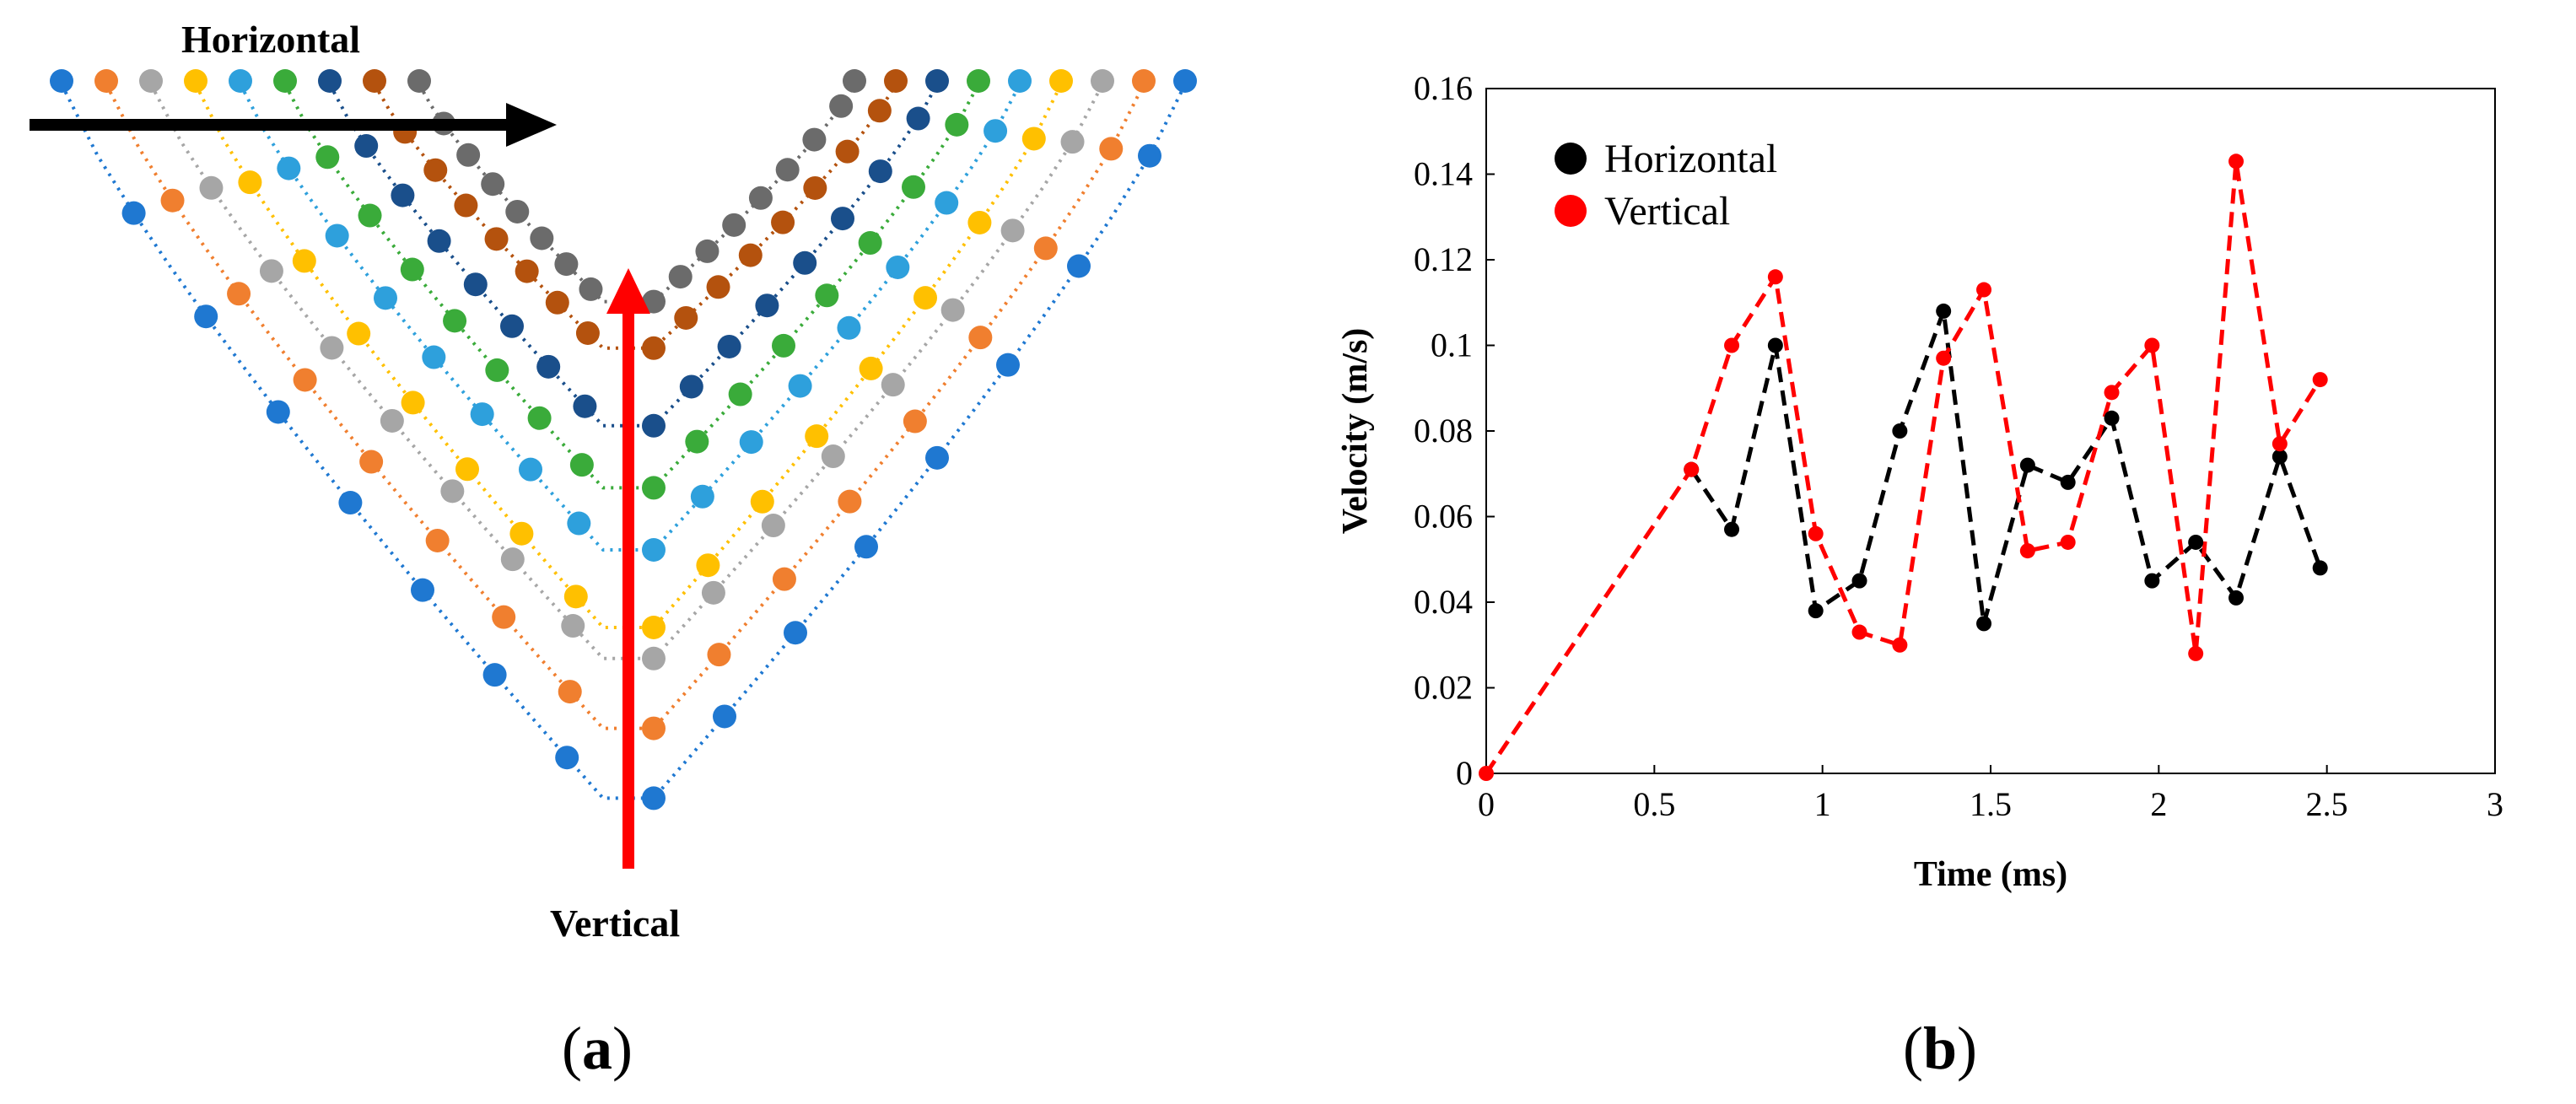  Describe the element at coordinates (1690, 159) in the screenshot. I see `legend-label-horizontal: Horizontal` at that location.